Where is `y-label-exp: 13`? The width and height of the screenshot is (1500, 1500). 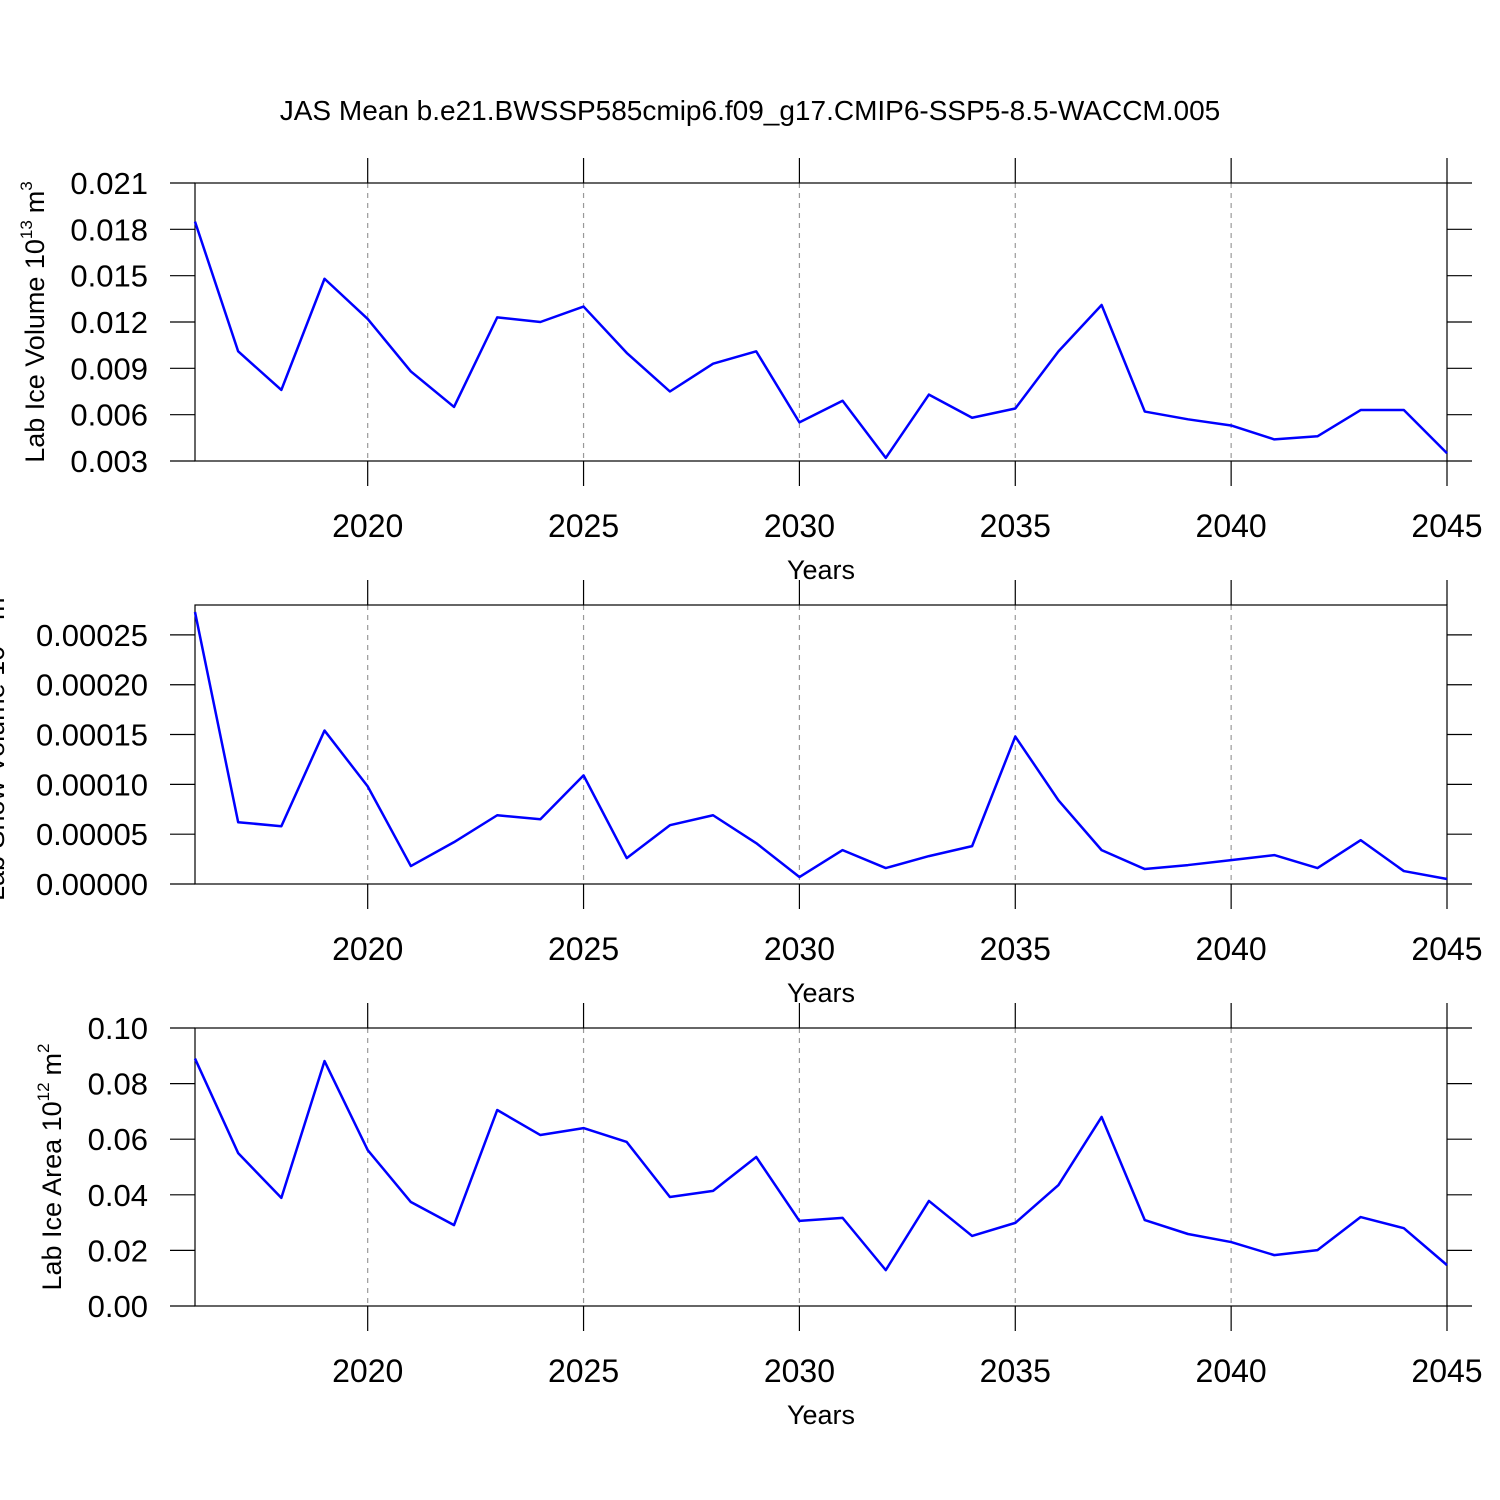
y-label-exp: 13 is located at coordinates (26, 229).